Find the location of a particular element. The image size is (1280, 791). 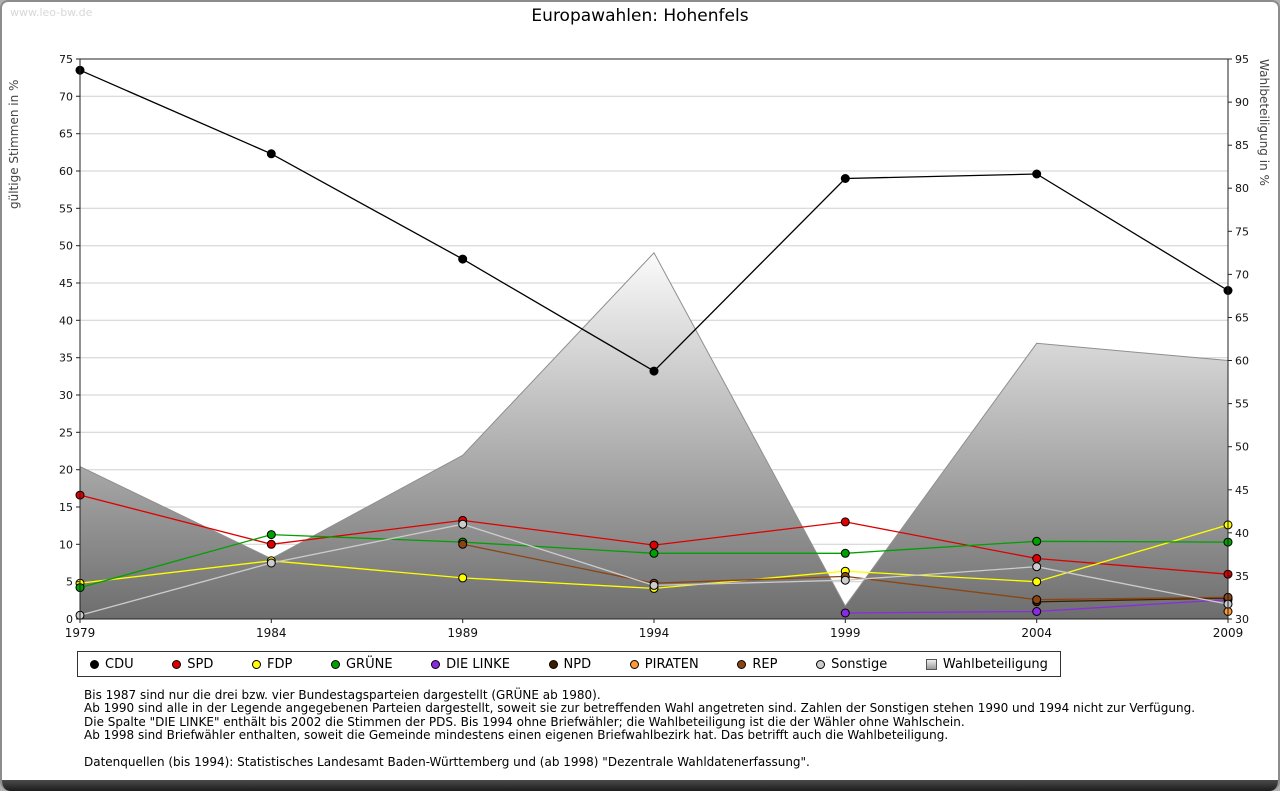

point-spd-1999 is located at coordinates (845, 522).